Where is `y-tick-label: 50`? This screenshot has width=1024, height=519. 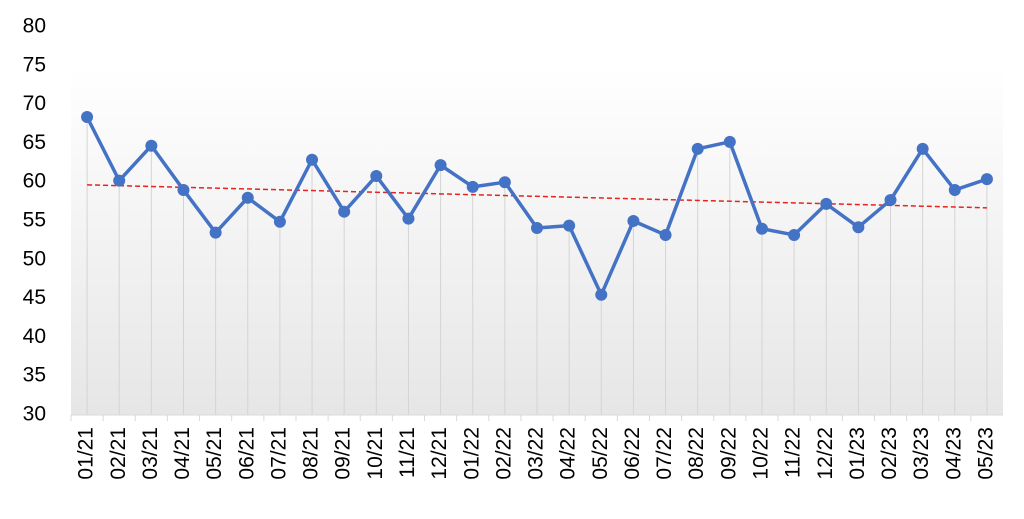
y-tick-label: 50 is located at coordinates (34, 258).